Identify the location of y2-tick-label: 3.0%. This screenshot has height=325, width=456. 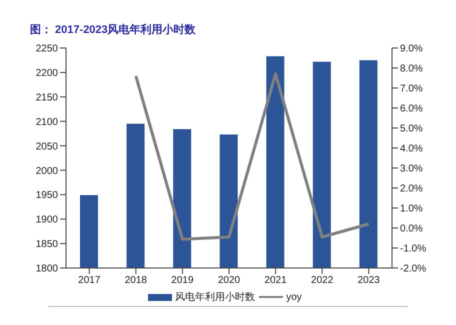
(411, 169).